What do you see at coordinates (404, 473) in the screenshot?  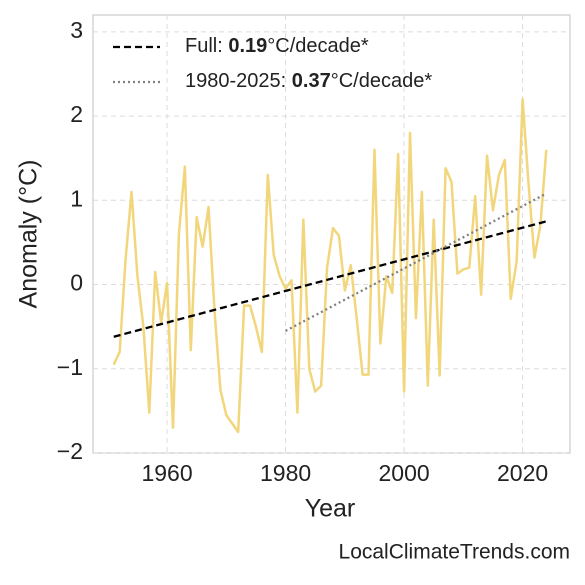 I see `x-tick-label: 2000` at bounding box center [404, 473].